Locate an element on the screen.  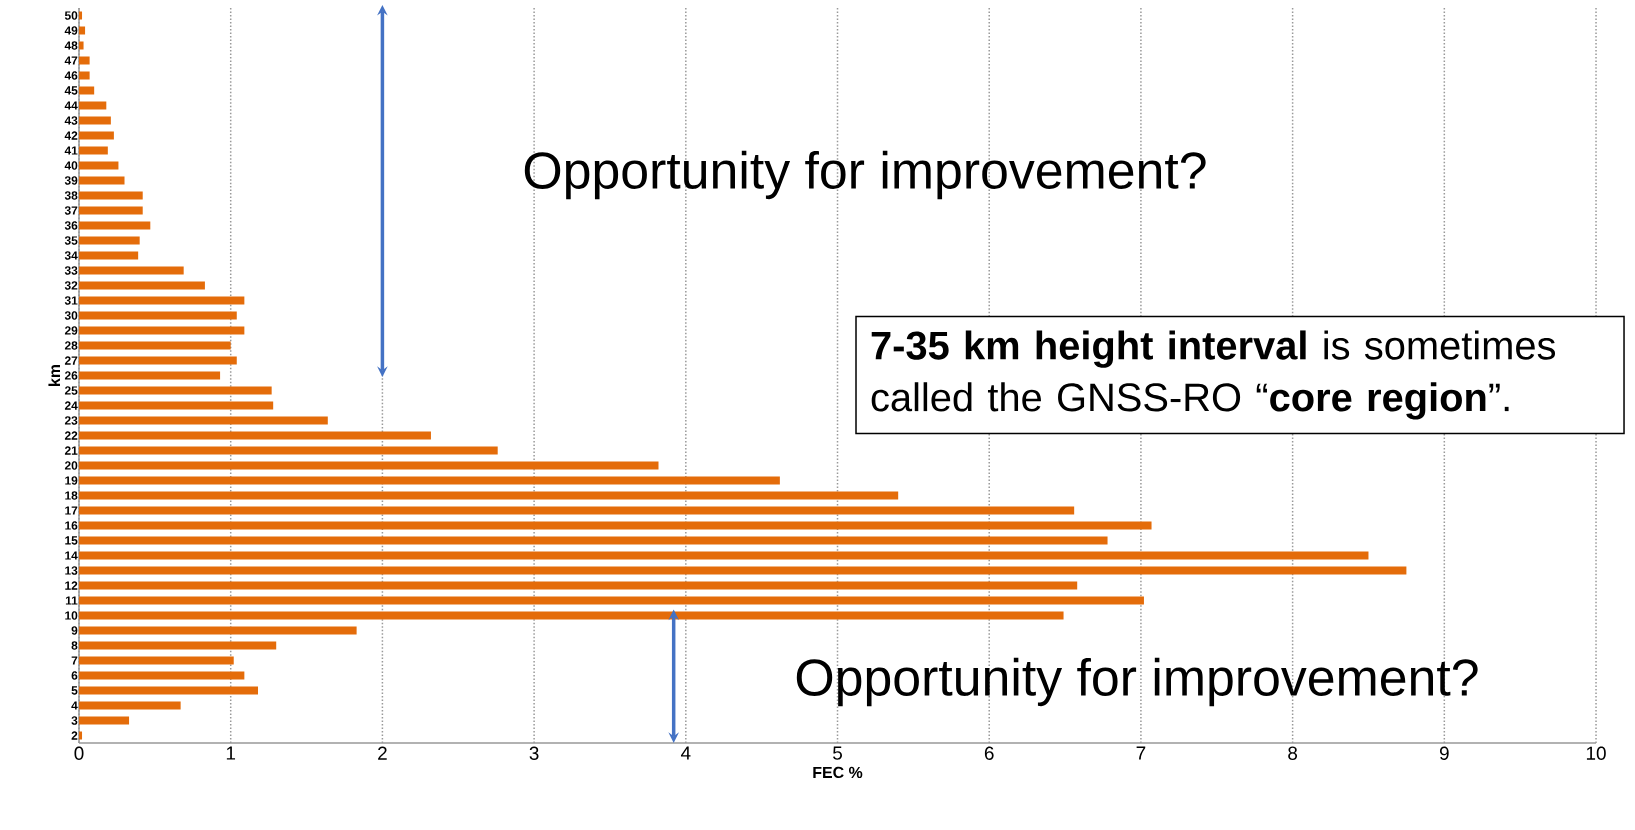
y-tick-label: 35 is located at coordinates (71, 240).